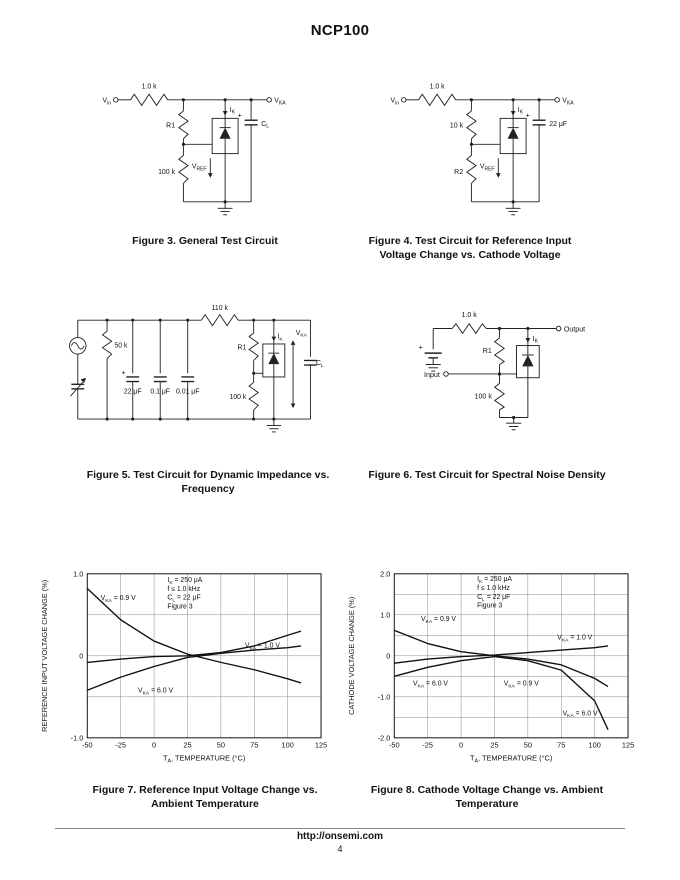 The image size is (680, 880). I want to click on x-tick-label: 125, so click(628, 745).